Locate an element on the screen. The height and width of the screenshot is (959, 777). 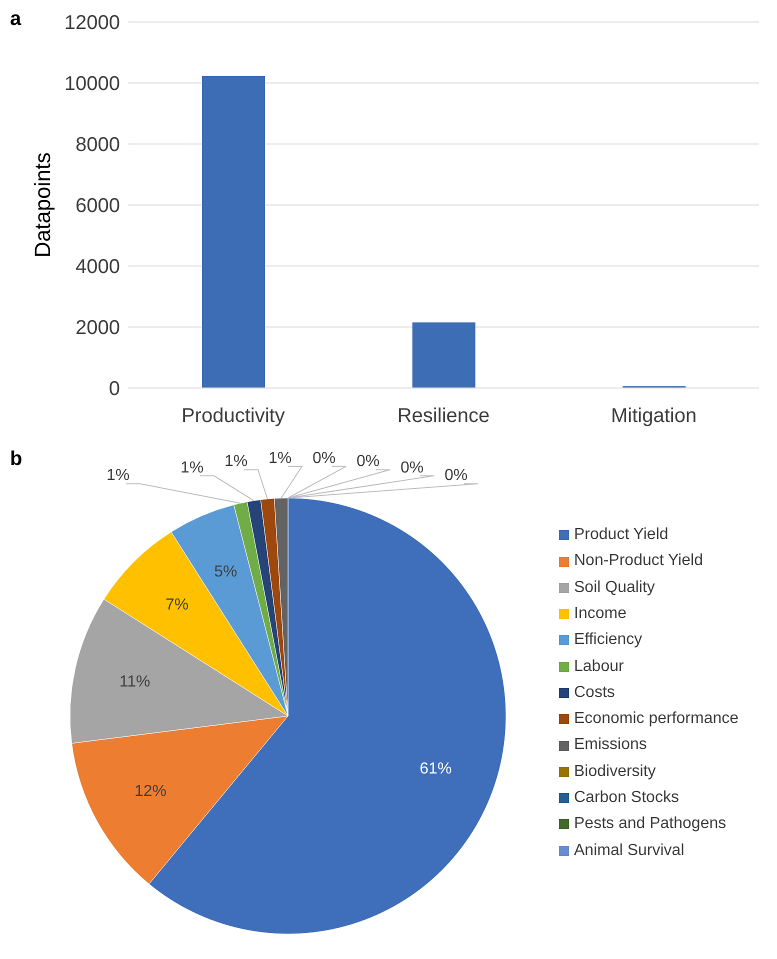
y-tick-label: 12000 is located at coordinates (92, 23).